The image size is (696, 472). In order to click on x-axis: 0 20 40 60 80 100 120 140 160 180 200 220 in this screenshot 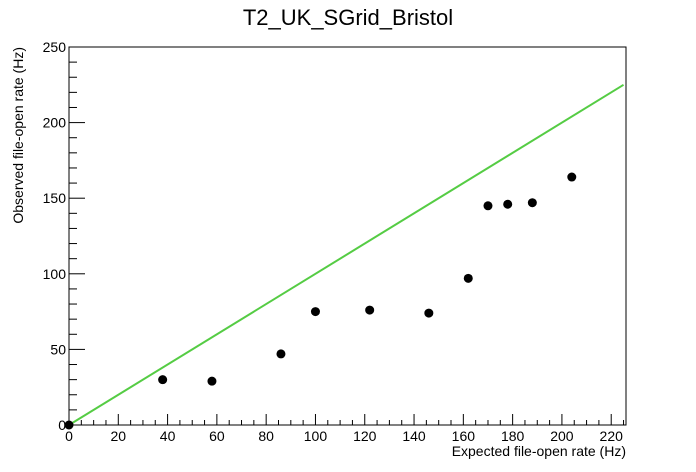, I will do `click(345, 429)`.